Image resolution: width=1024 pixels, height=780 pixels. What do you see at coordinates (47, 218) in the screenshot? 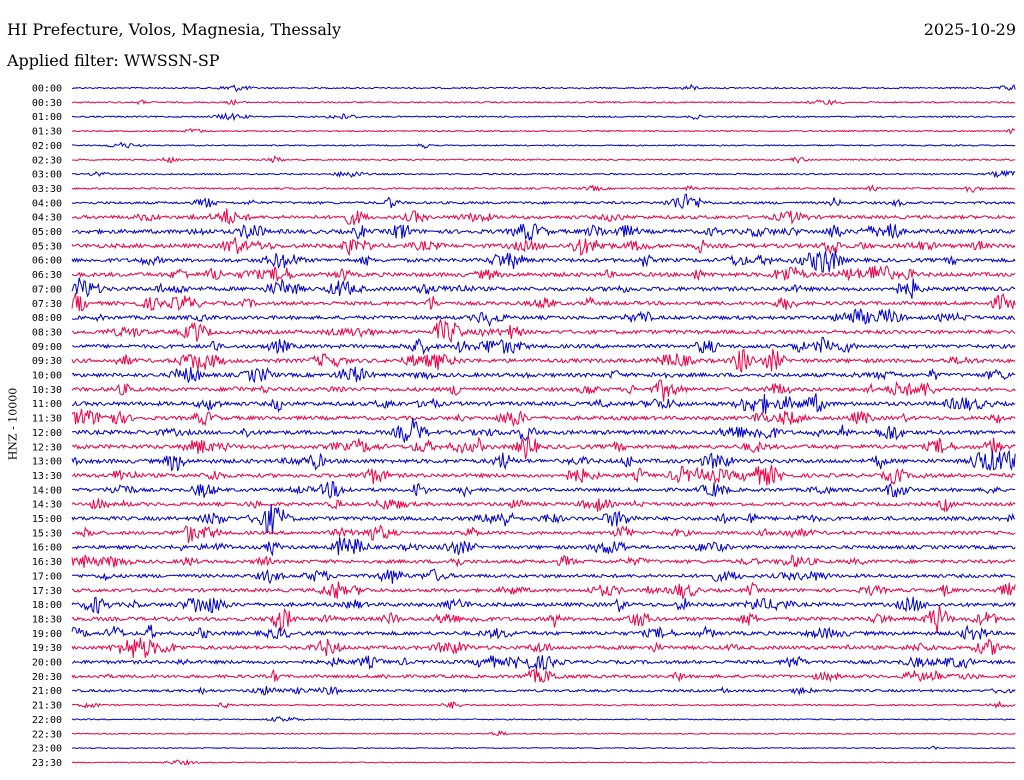
I see `time-tick-label: 04:30` at bounding box center [47, 218].